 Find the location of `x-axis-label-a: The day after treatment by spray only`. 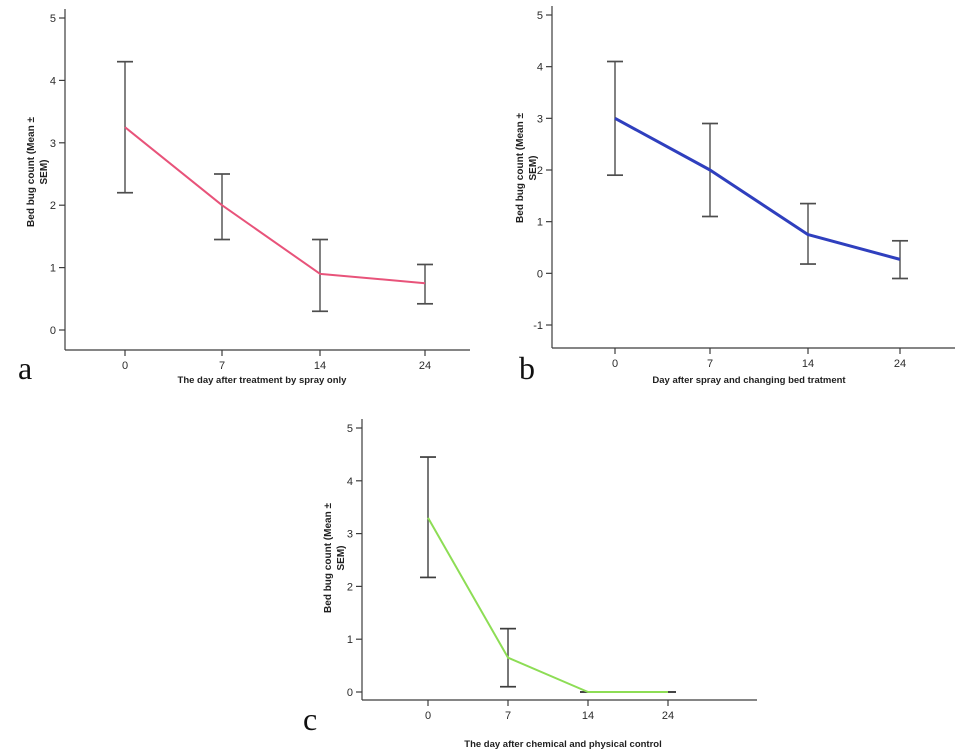

x-axis-label-a: The day after treatment by spray only is located at coordinates (262, 380).